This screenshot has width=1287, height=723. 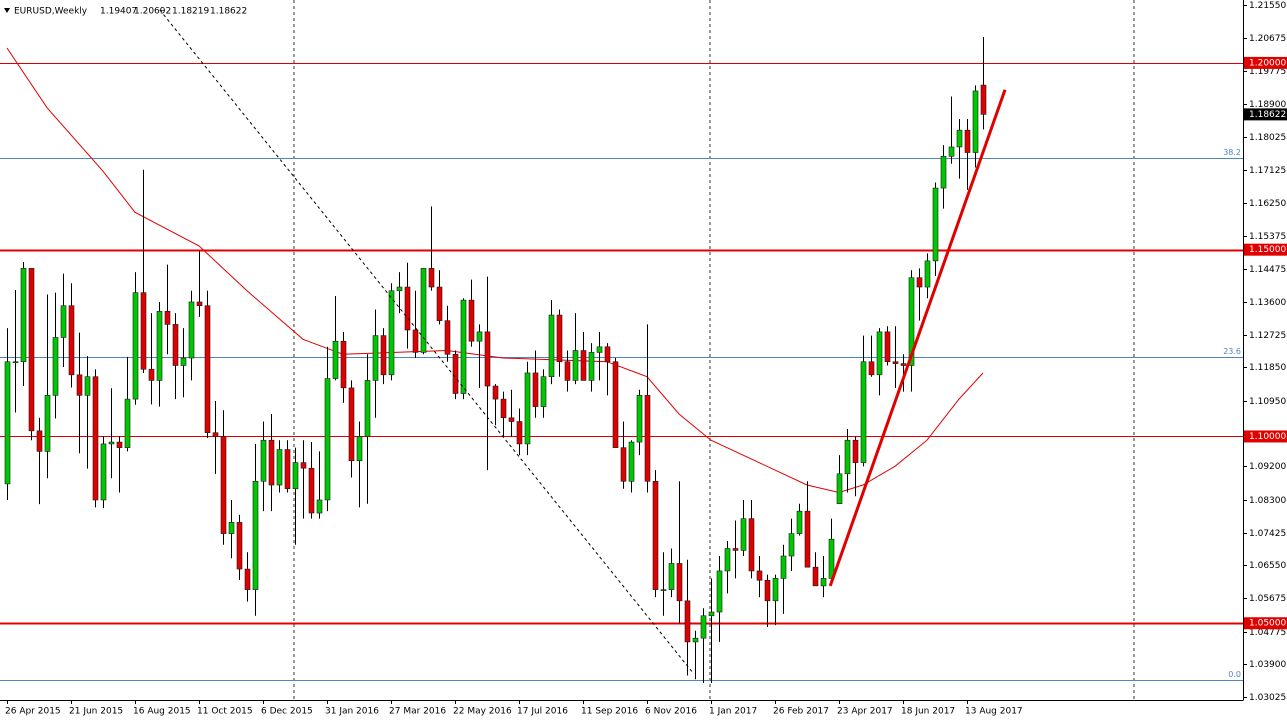 I want to click on y-tick-label: 1.19775, so click(x=1267, y=72).